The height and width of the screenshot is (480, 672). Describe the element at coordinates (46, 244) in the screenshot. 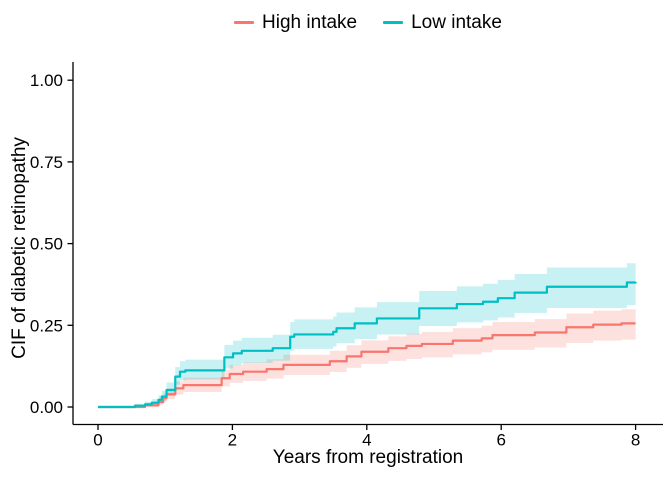

I see `y-tick-label: 0.50` at that location.